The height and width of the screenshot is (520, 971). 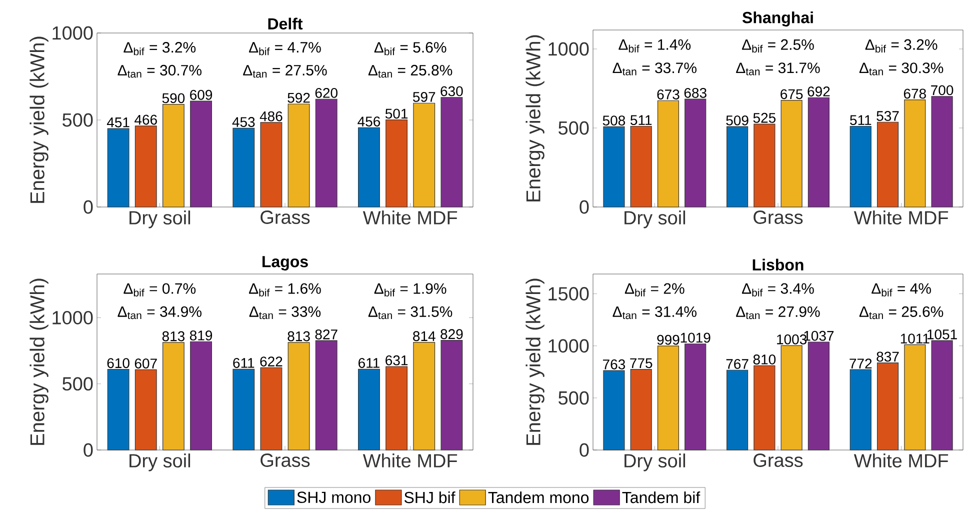 What do you see at coordinates (764, 117) in the screenshot?
I see `data-label: 525` at bounding box center [764, 117].